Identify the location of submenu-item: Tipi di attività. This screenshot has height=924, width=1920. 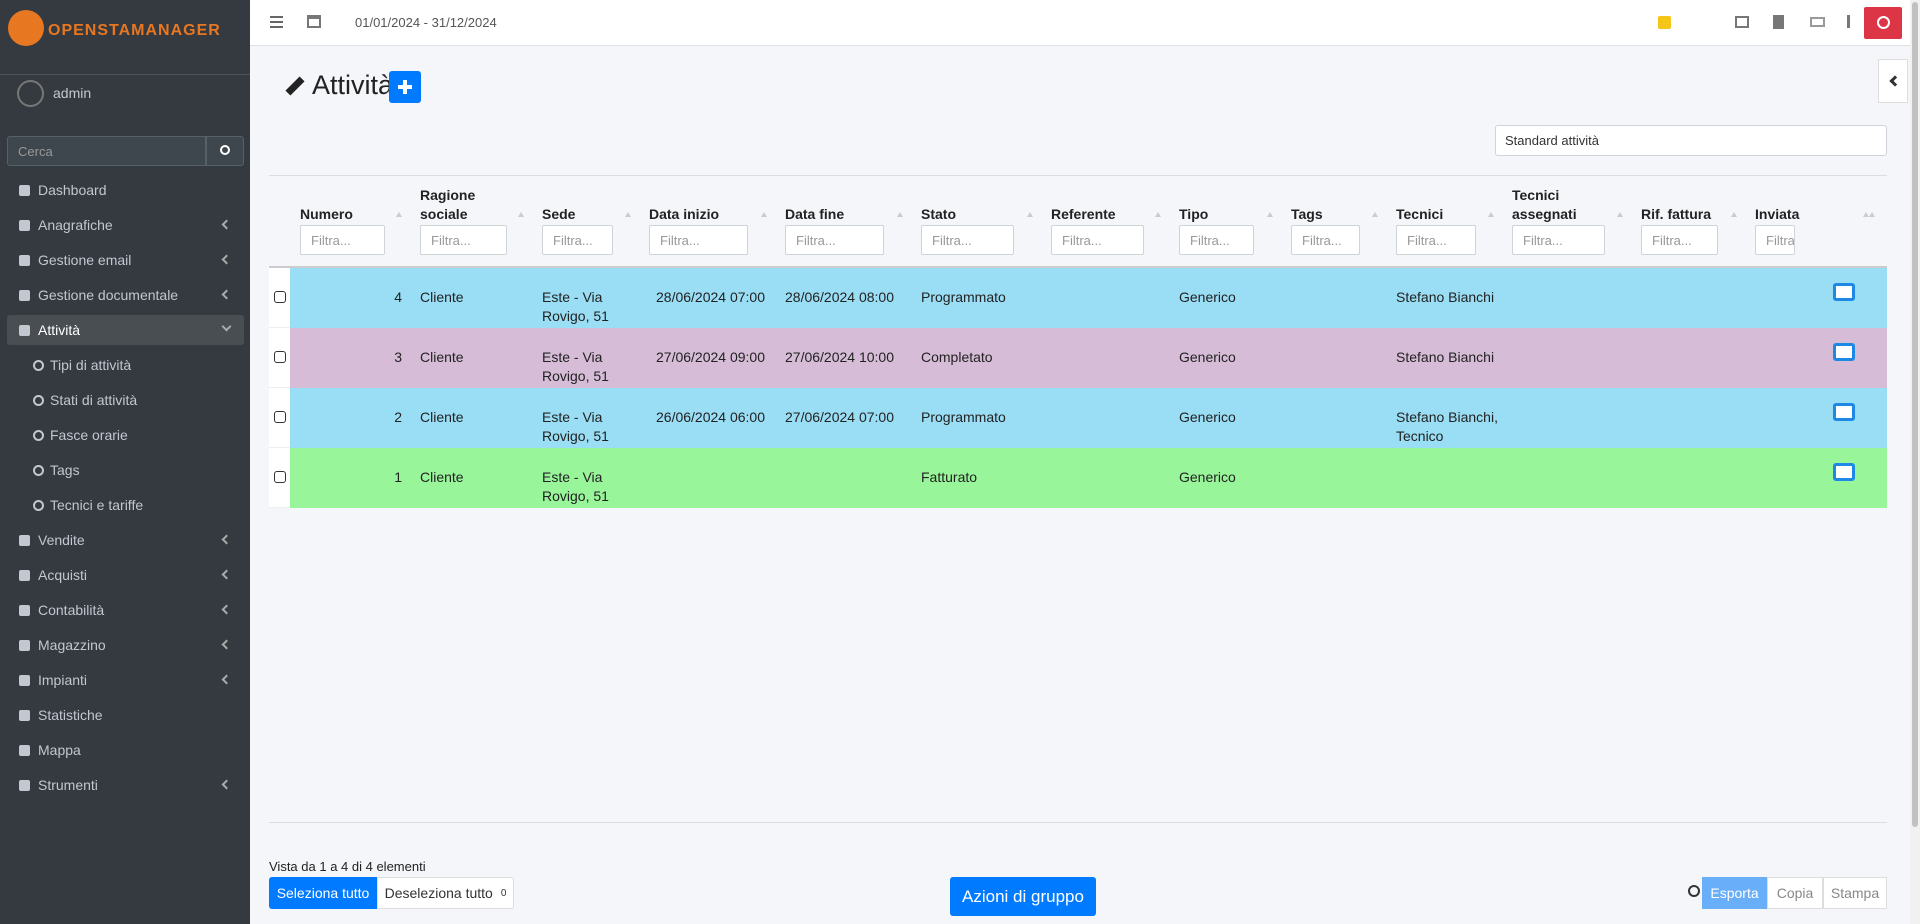
(125, 365).